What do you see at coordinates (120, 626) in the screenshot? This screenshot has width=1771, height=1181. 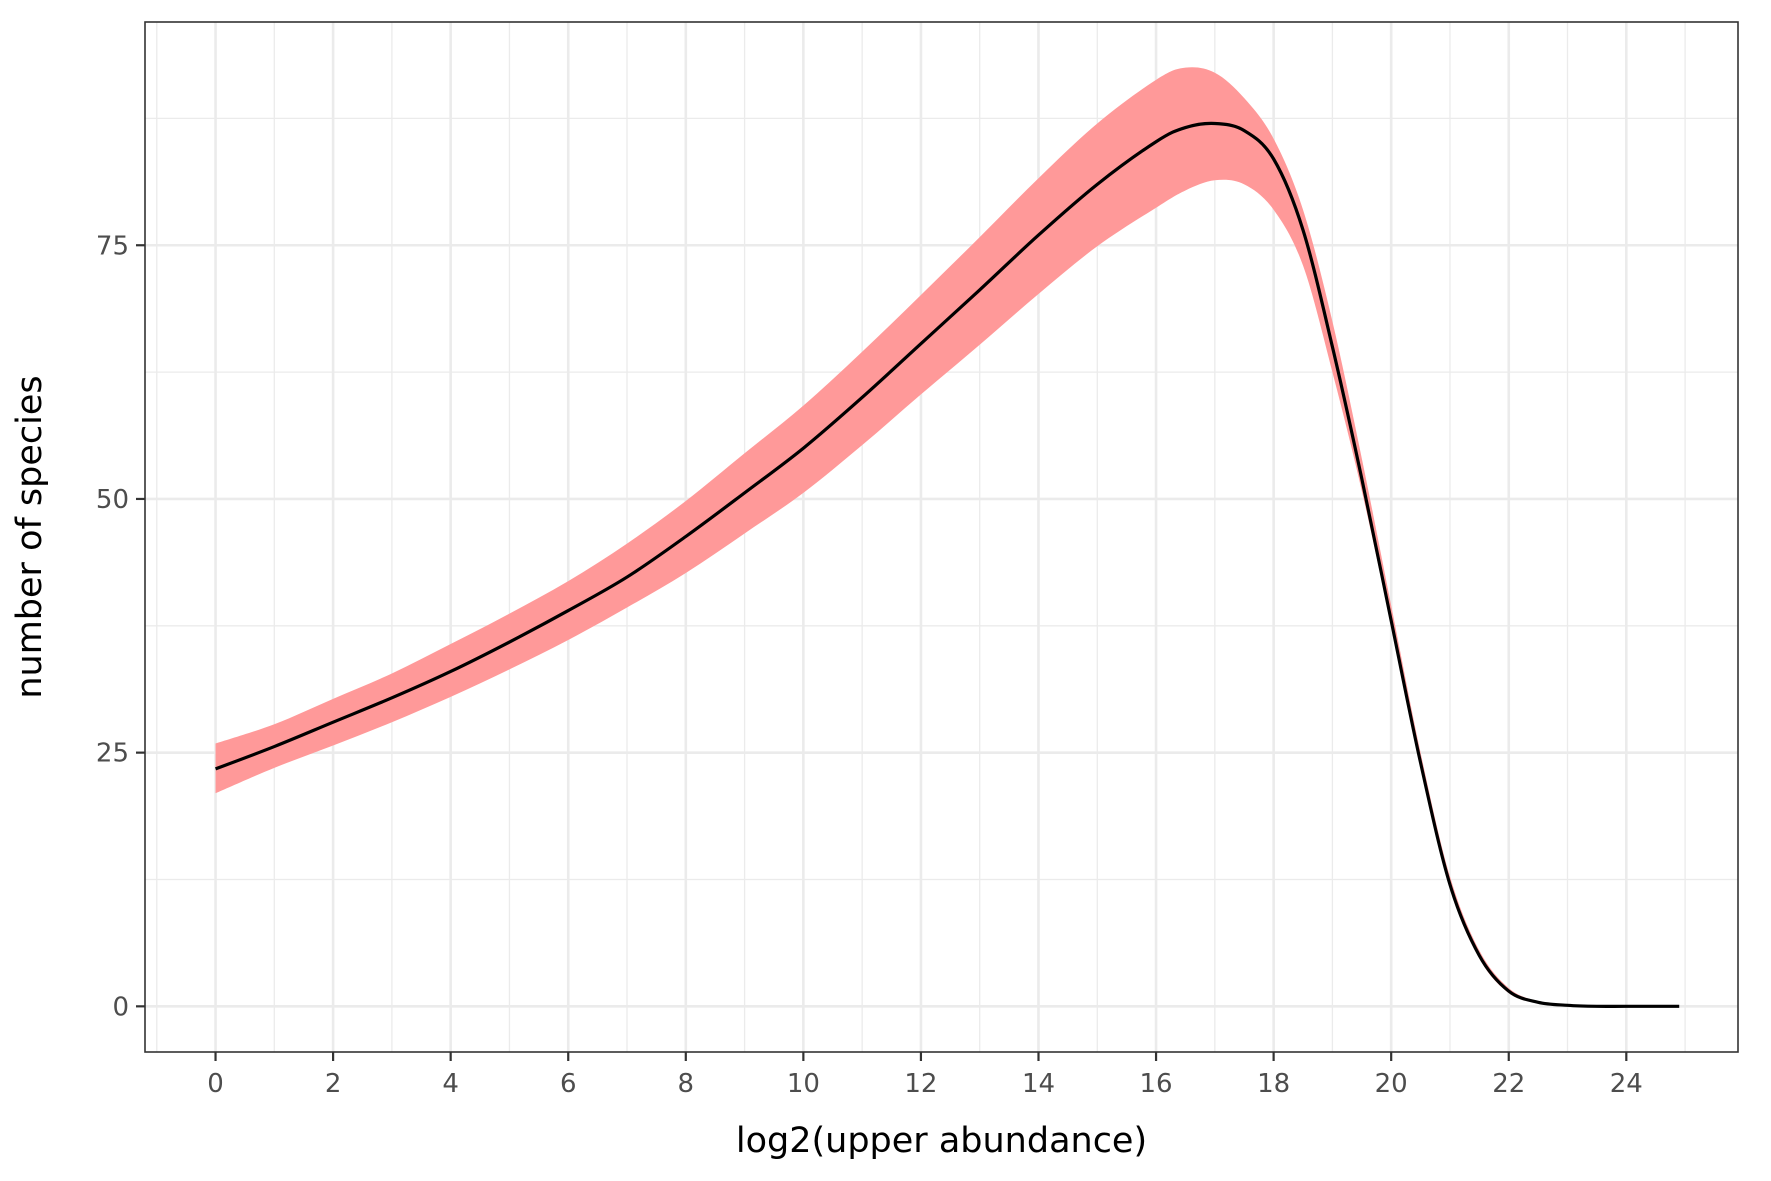 I see `y-axis: 0 25 50 75` at bounding box center [120, 626].